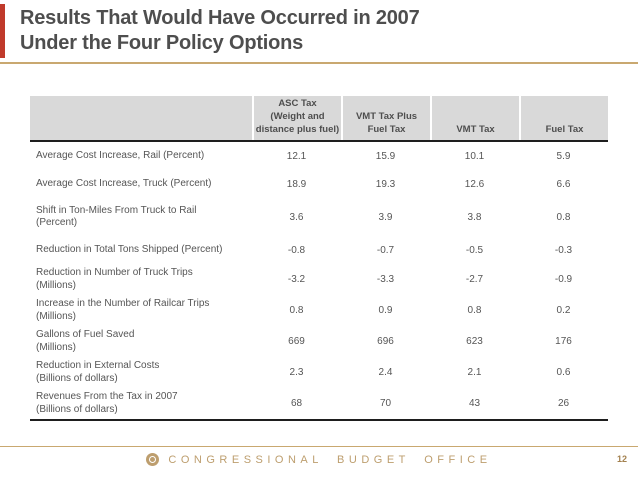 The image size is (638, 479). Describe the element at coordinates (124, 183) in the screenshot. I see `row-label: Average Cost Increase, Truck (Percent)` at that location.